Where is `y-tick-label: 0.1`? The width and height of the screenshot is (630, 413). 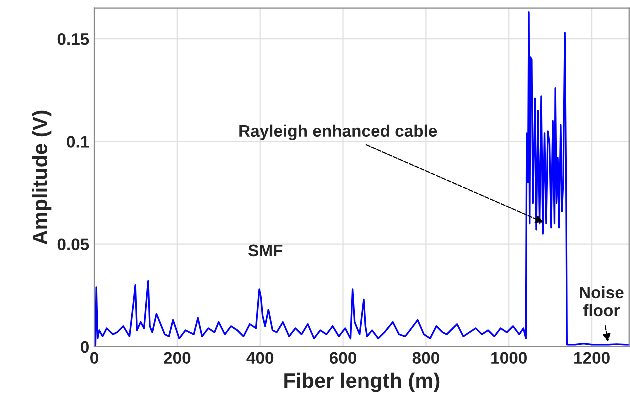 y-tick-label: 0.1 is located at coordinates (78, 142).